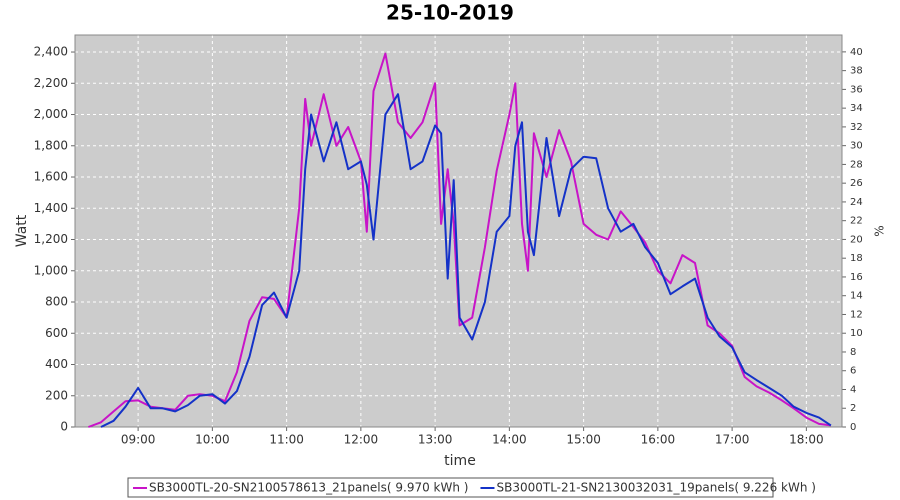 Image resolution: width=900 pixels, height=500 pixels. Describe the element at coordinates (853, 408) in the screenshot. I see `y2-tick-label: 2` at that location.